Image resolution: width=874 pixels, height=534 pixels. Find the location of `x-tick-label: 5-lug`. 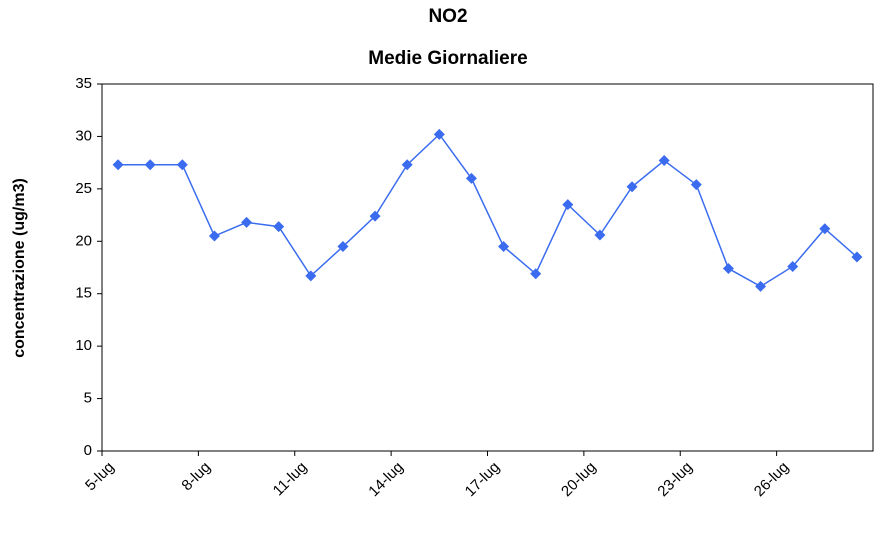

x-tick-label: 5-lug is located at coordinates (100, 477).